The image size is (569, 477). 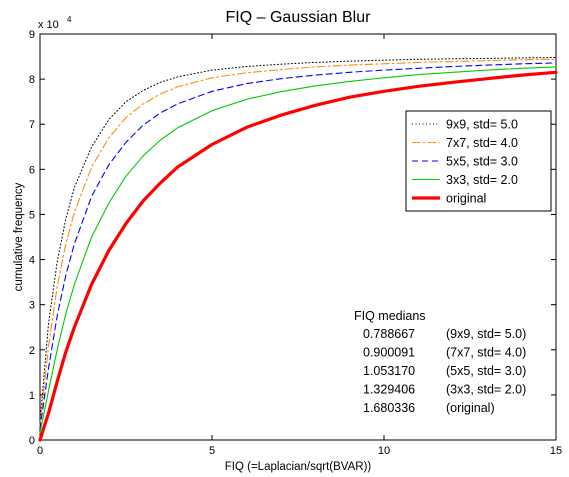 What do you see at coordinates (32, 35) in the screenshot?
I see `y-tick-label: 9` at bounding box center [32, 35].